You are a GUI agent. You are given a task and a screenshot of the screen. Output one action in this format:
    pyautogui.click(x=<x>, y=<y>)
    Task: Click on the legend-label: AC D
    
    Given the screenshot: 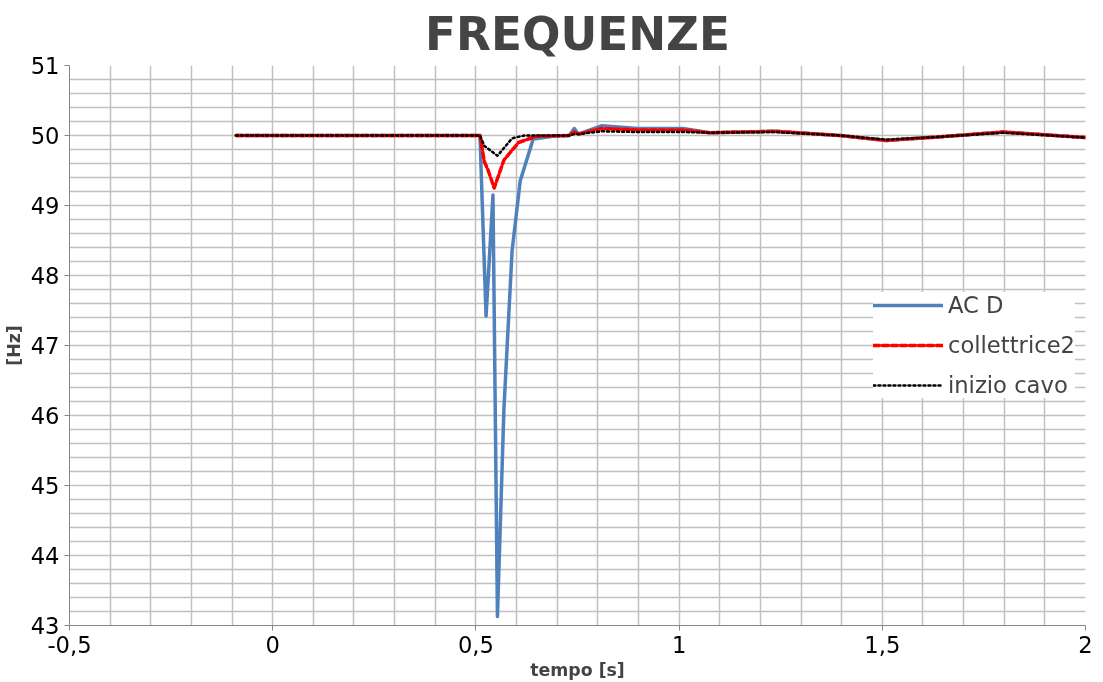 What is the action you would take?
    pyautogui.click(x=975, y=305)
    